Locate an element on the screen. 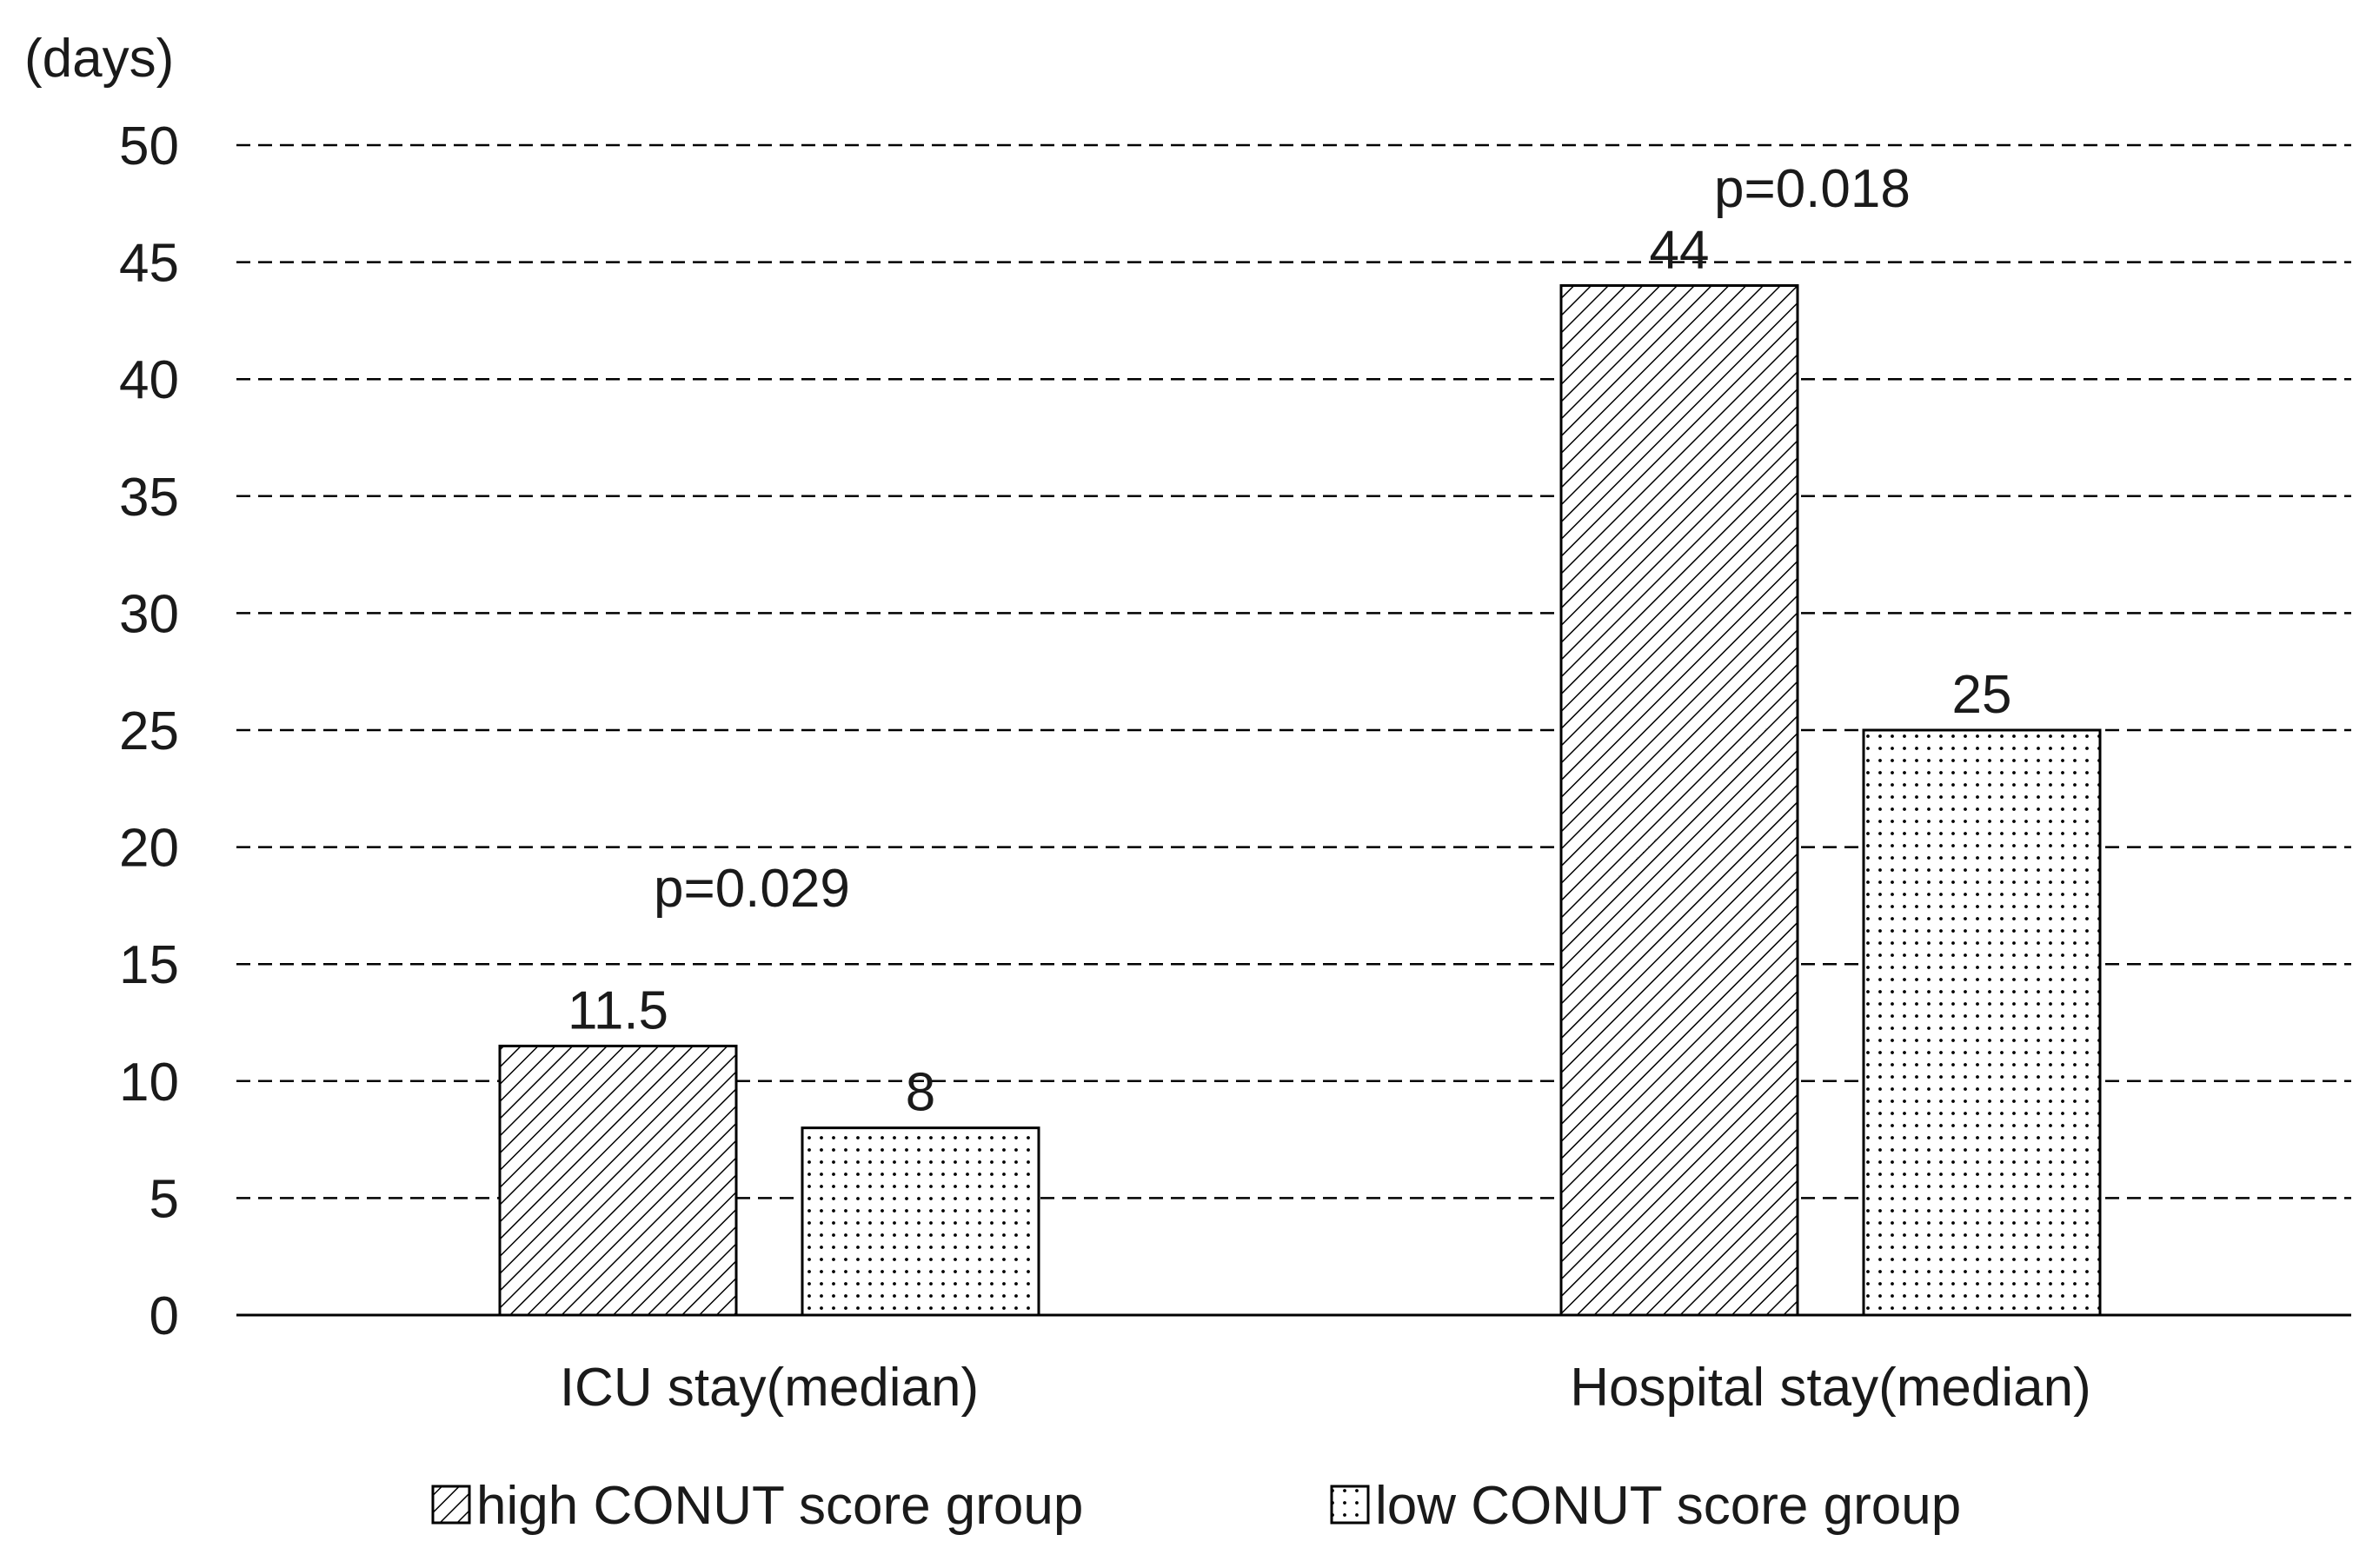 The image size is (2366, 1568). y-unit-label: (days) is located at coordinates (99, 59).